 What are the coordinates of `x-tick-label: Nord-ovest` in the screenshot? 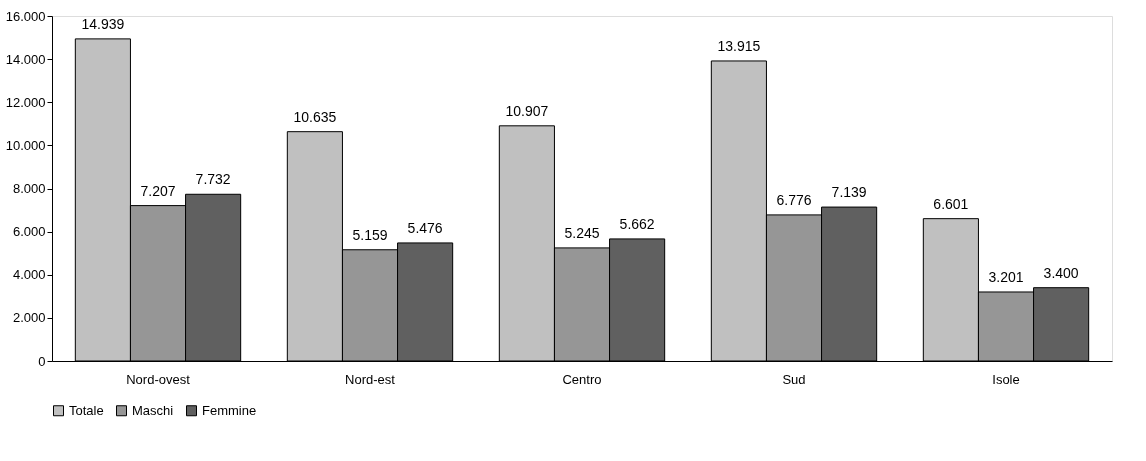 It's located at (158, 379).